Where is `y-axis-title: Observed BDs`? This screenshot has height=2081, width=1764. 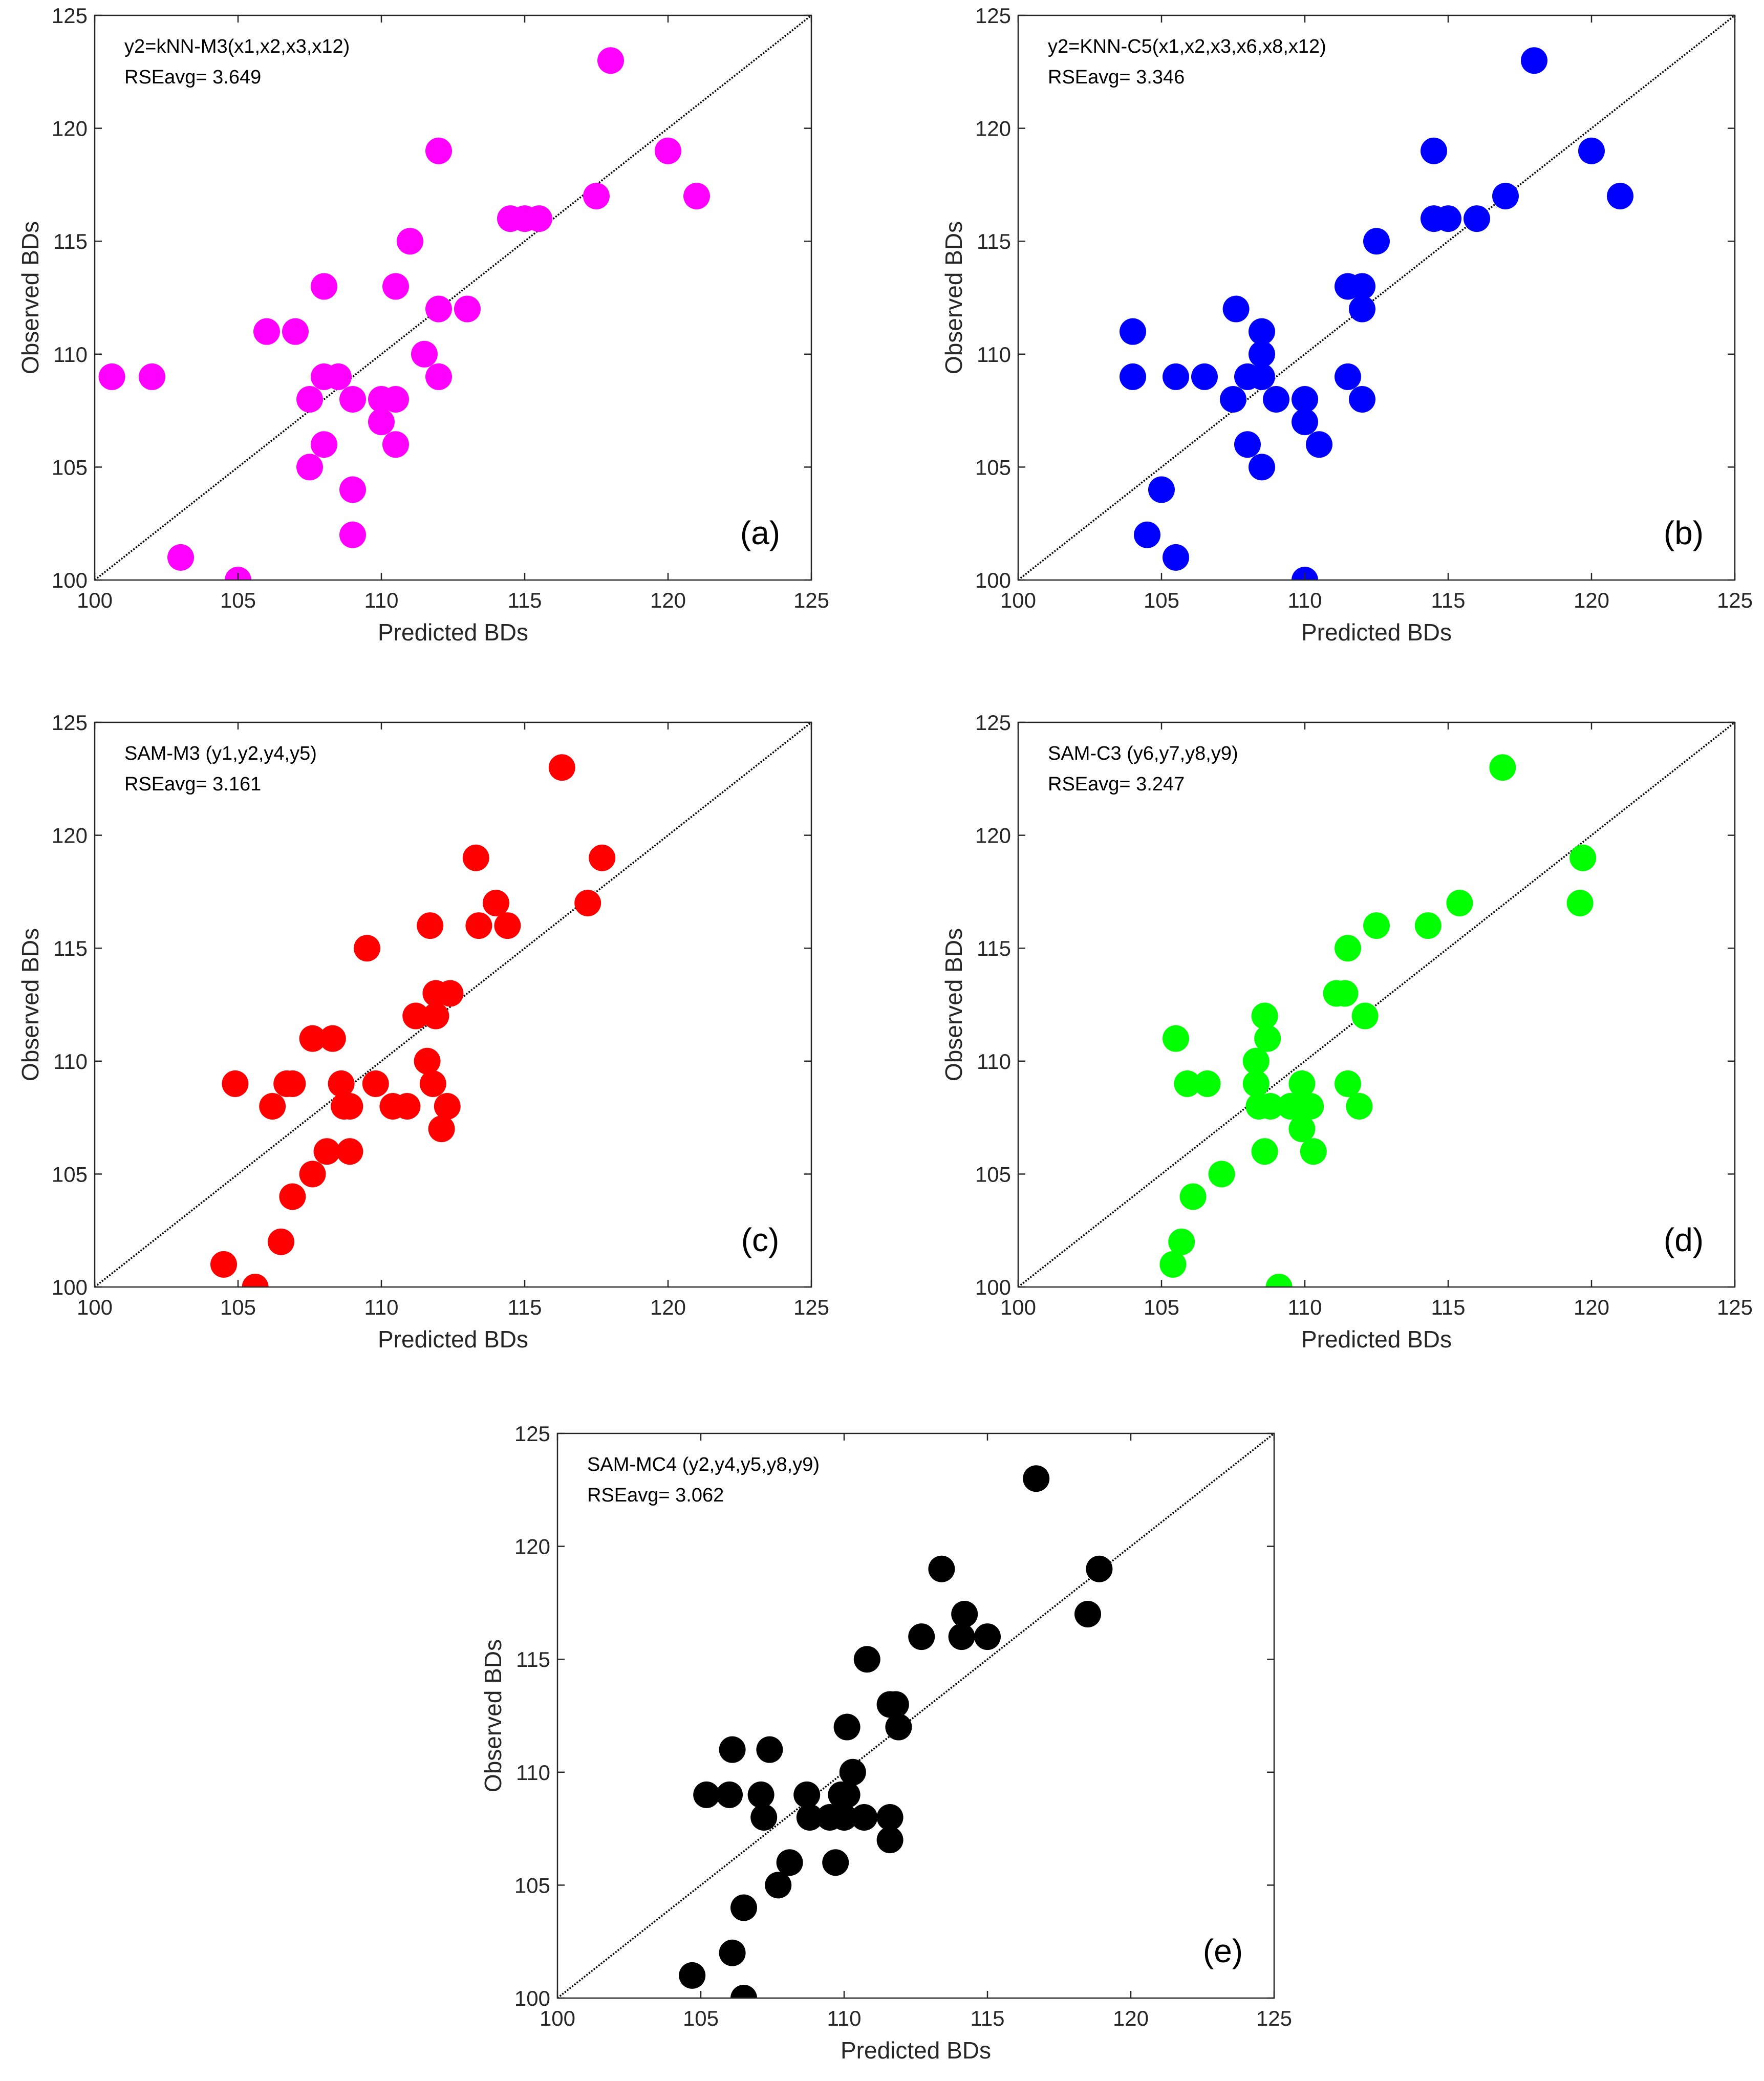
y-axis-title: Observed BDs is located at coordinates (493, 1715).